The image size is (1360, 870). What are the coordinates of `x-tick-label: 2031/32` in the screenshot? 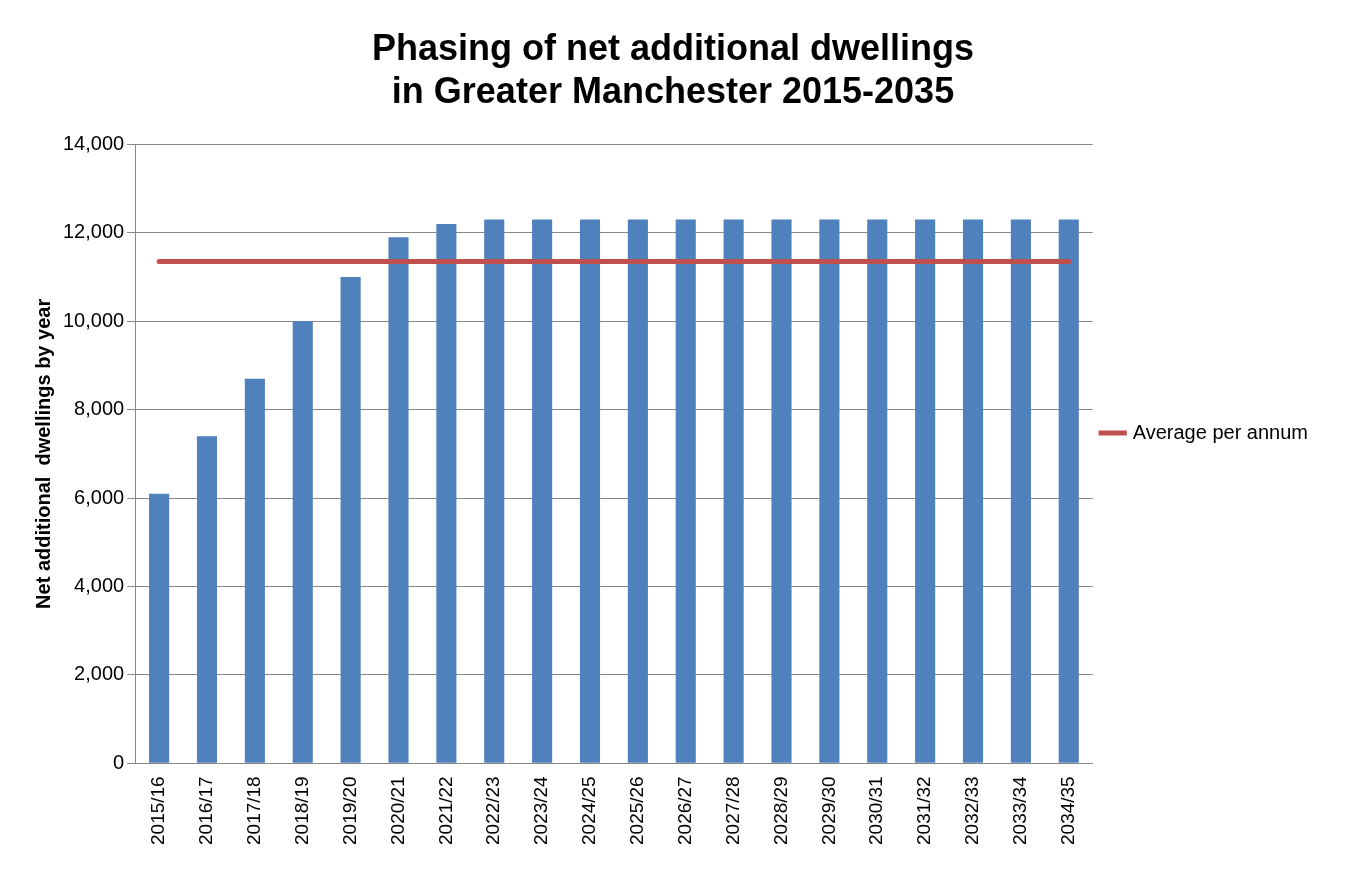 It's located at (924, 811).